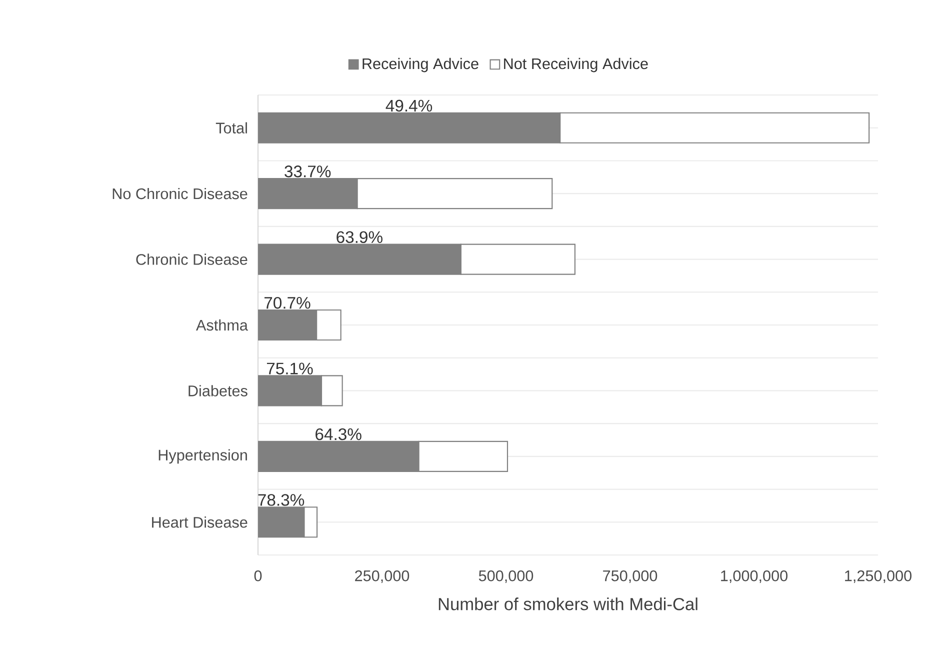 This screenshot has width=947, height=661. I want to click on annotation: 70.7%, so click(287, 302).